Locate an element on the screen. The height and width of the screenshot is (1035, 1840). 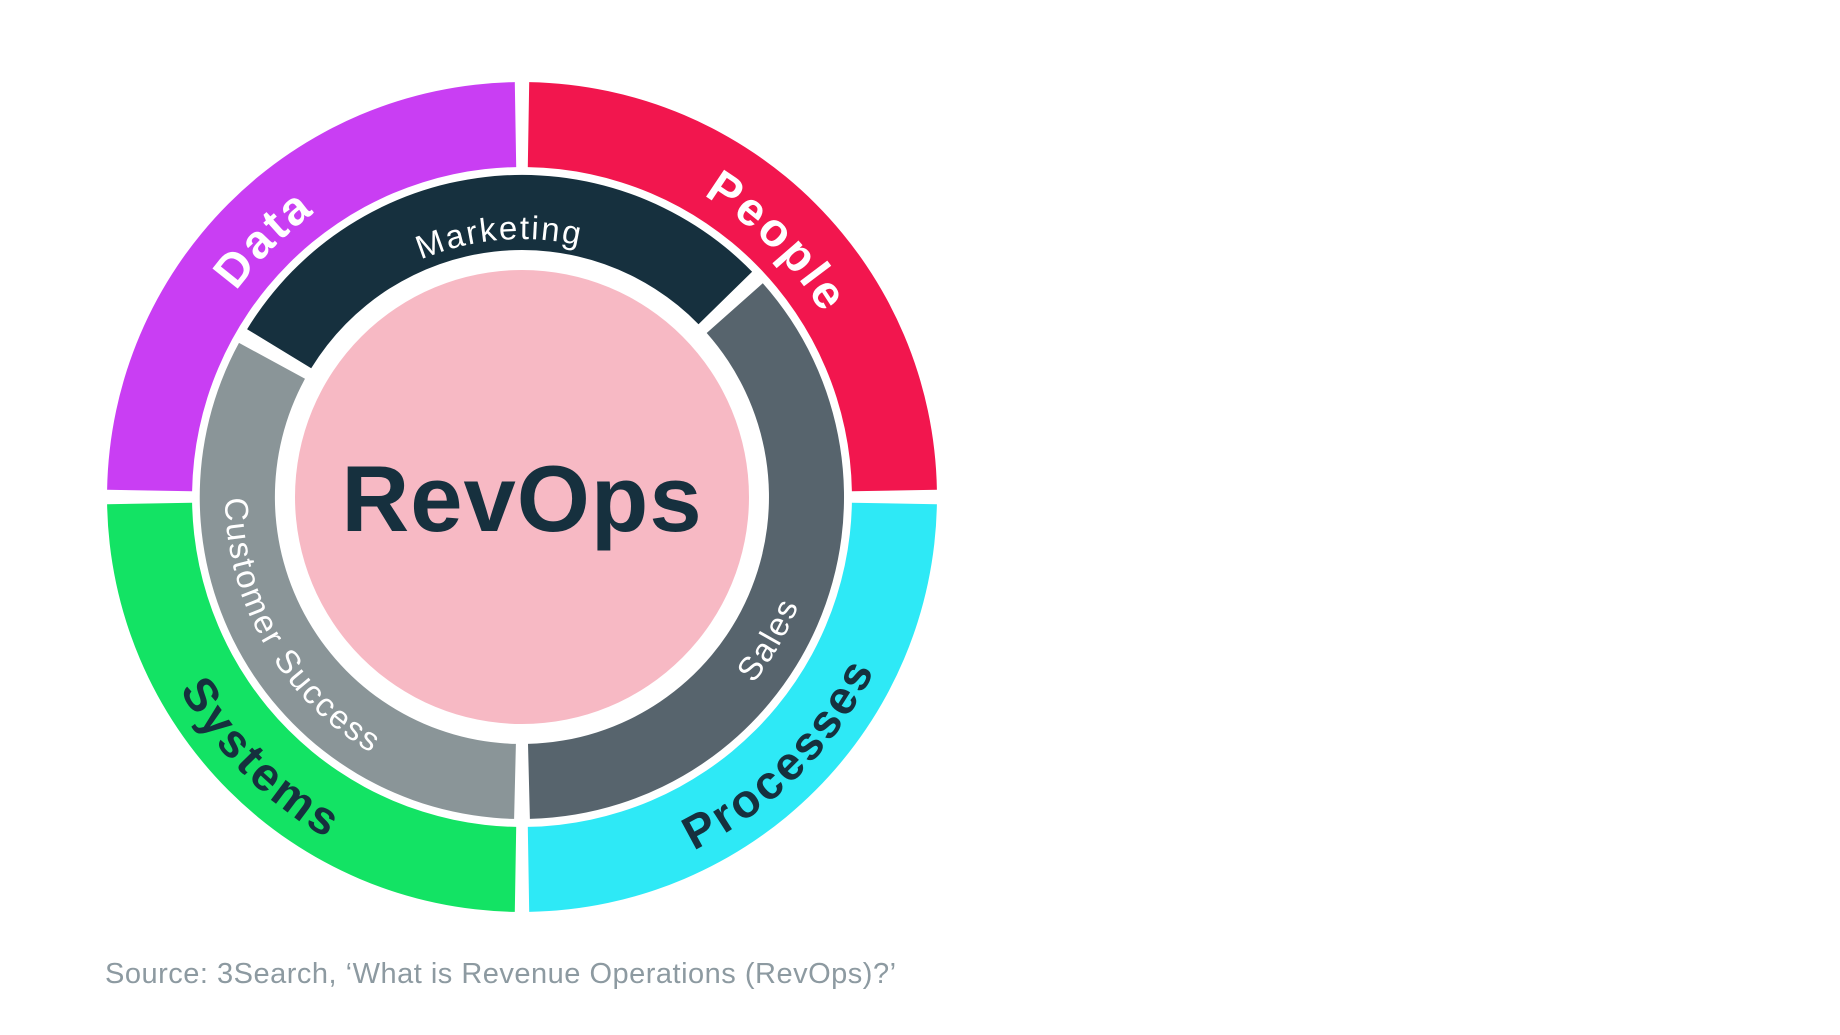
outer-segment-processes is located at coordinates (732, 707).